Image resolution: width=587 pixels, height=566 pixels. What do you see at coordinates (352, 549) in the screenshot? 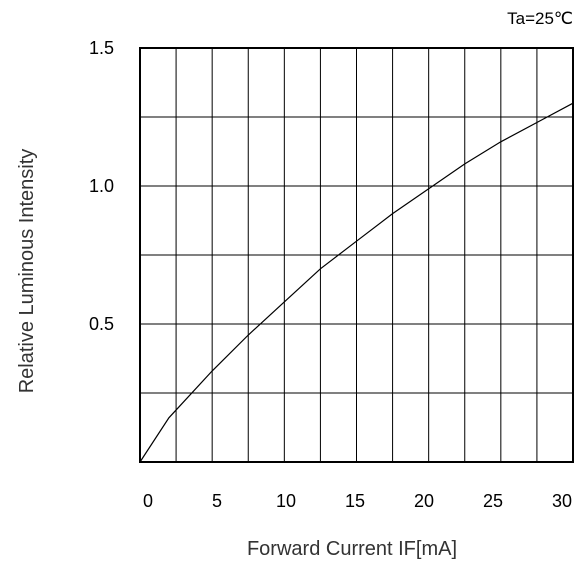
I see `x-axis-title: Forward Current IF[mA]` at bounding box center [352, 549].